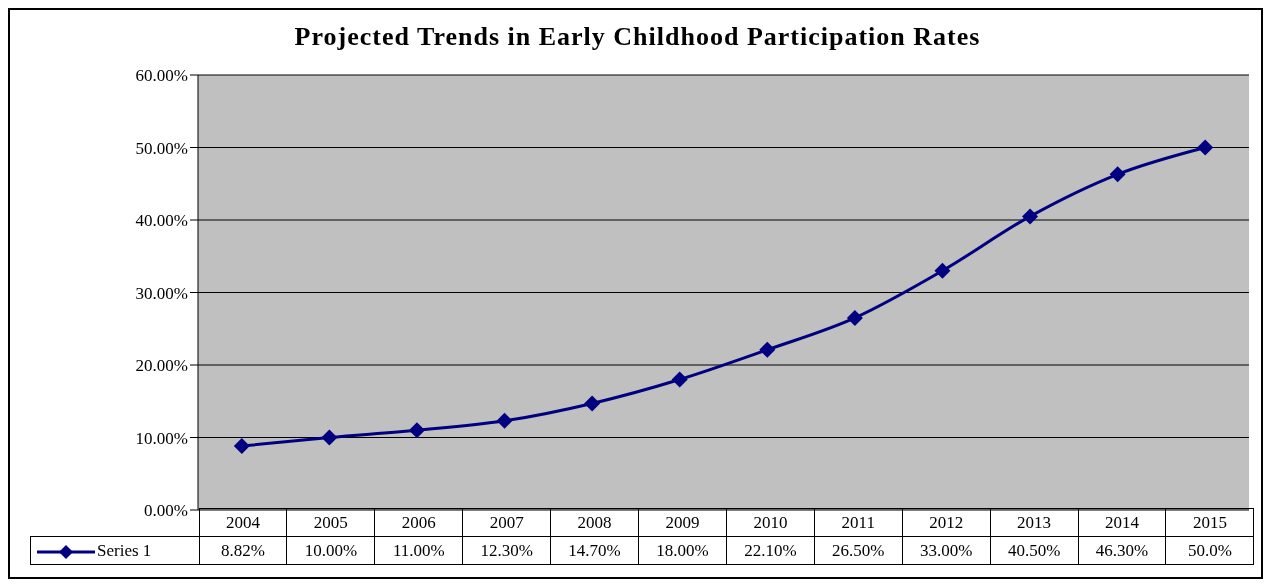 This screenshot has width=1271, height=587. I want to click on y-tick-label: 0.00%, so click(166, 511).